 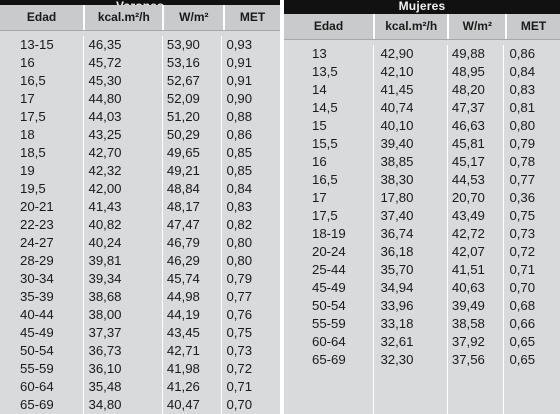 I want to click on table-cell: 48,17, so click(x=183, y=206).